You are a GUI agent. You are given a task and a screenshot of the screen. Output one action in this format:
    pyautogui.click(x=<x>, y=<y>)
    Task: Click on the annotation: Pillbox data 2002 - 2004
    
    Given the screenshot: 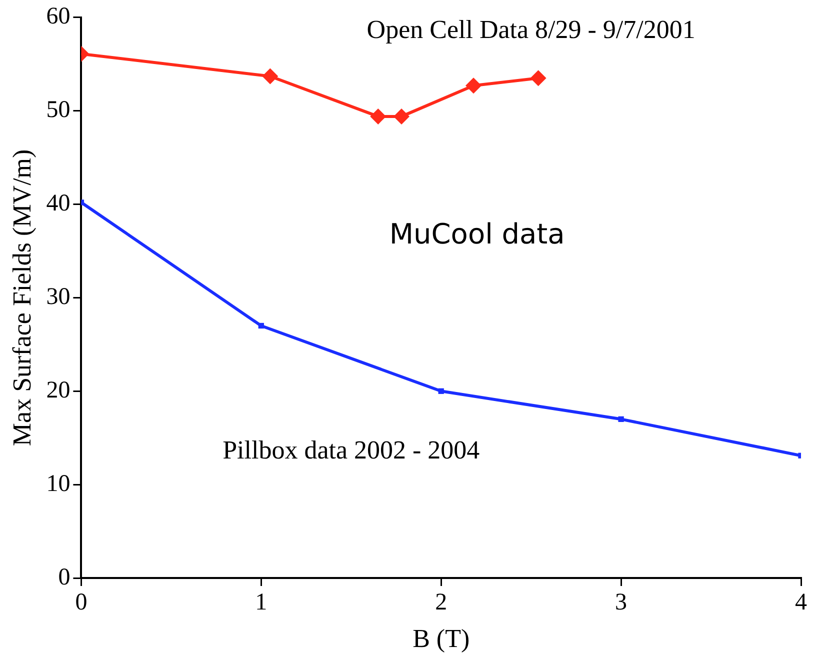 What is the action you would take?
    pyautogui.click(x=351, y=450)
    